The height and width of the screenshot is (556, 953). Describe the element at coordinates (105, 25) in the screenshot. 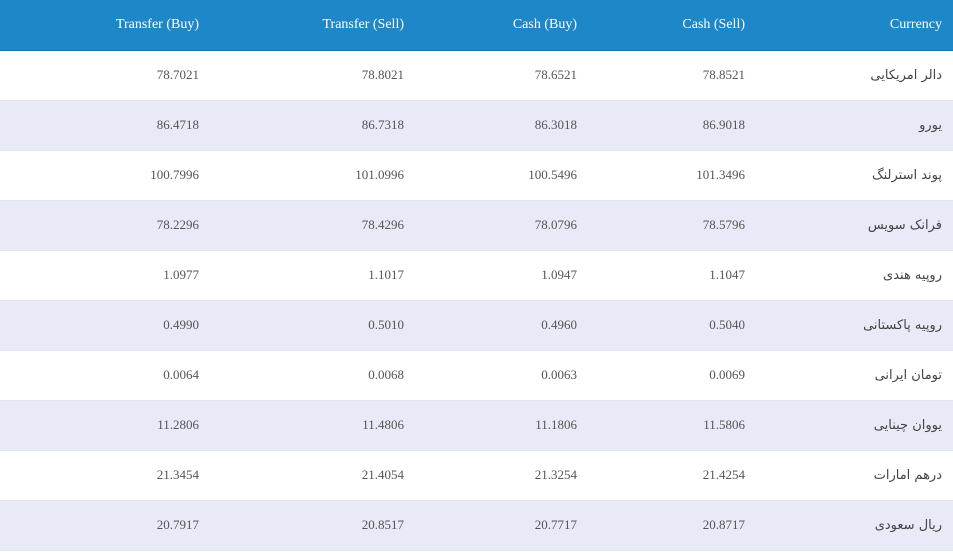

I see `column-header: Transfer (Buy)` at that location.